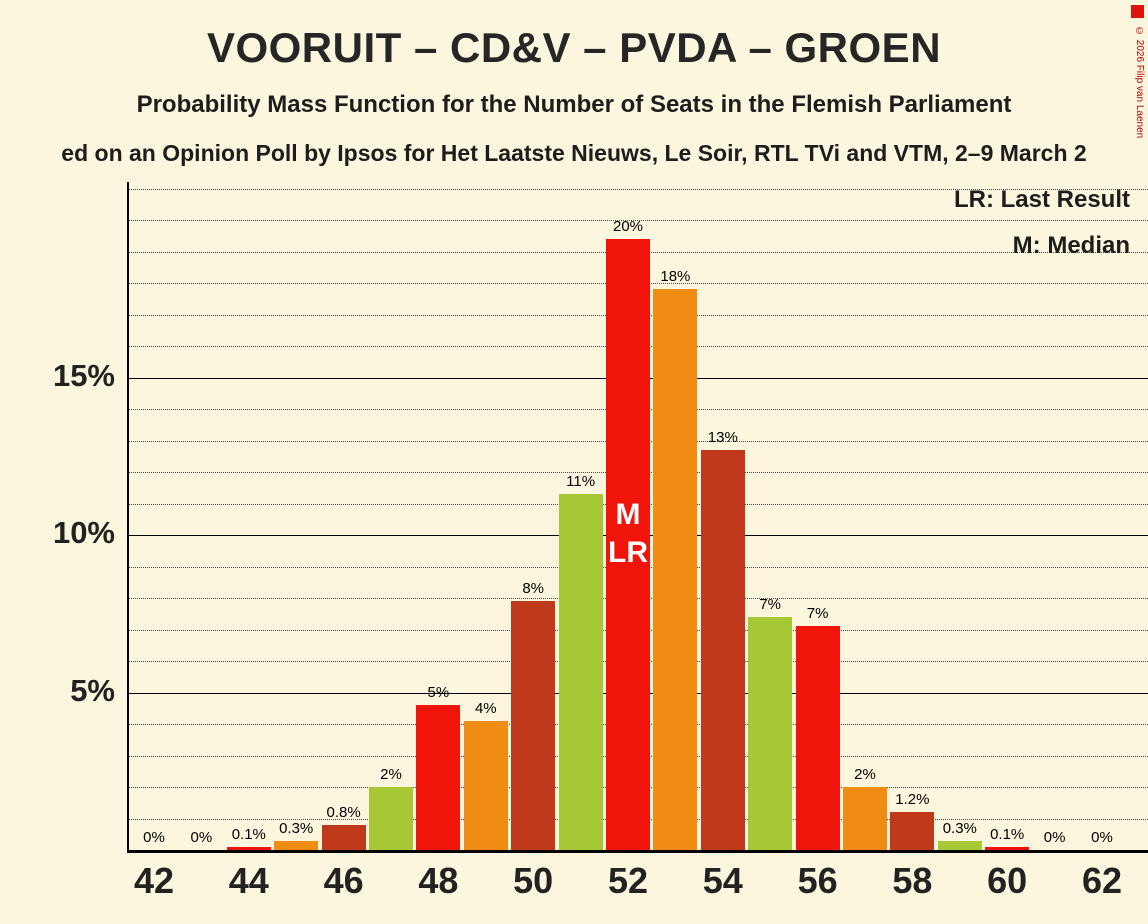  What do you see at coordinates (722, 880) in the screenshot?
I see `x-axis-label-54: 54` at bounding box center [722, 880].